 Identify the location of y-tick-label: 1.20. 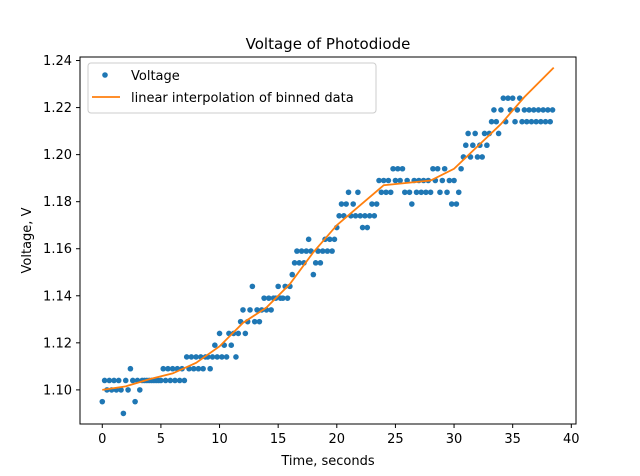
(57, 155).